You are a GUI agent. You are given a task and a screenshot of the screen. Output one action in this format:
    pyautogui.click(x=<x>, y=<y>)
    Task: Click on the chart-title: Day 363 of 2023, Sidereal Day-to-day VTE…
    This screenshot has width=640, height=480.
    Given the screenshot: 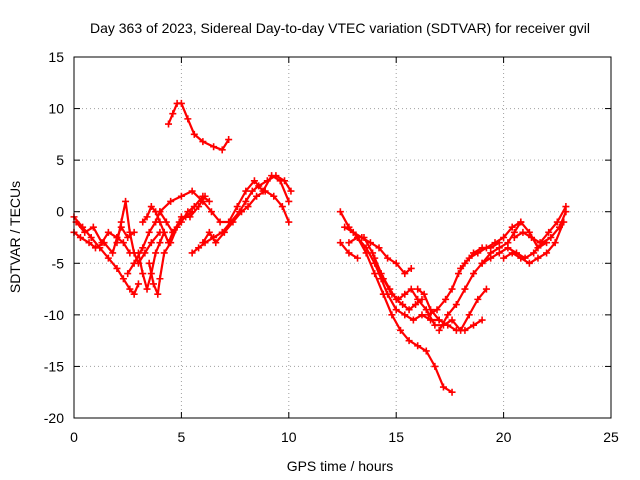 What is the action you would take?
    pyautogui.click(x=340, y=28)
    